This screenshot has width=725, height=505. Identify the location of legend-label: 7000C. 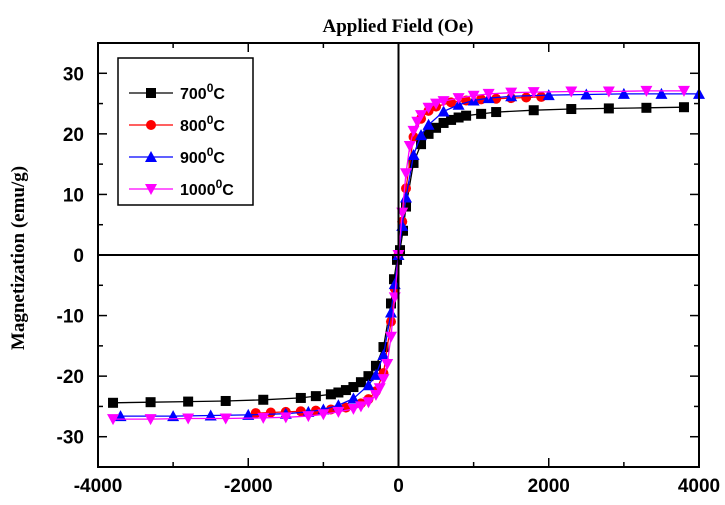
(202, 92).